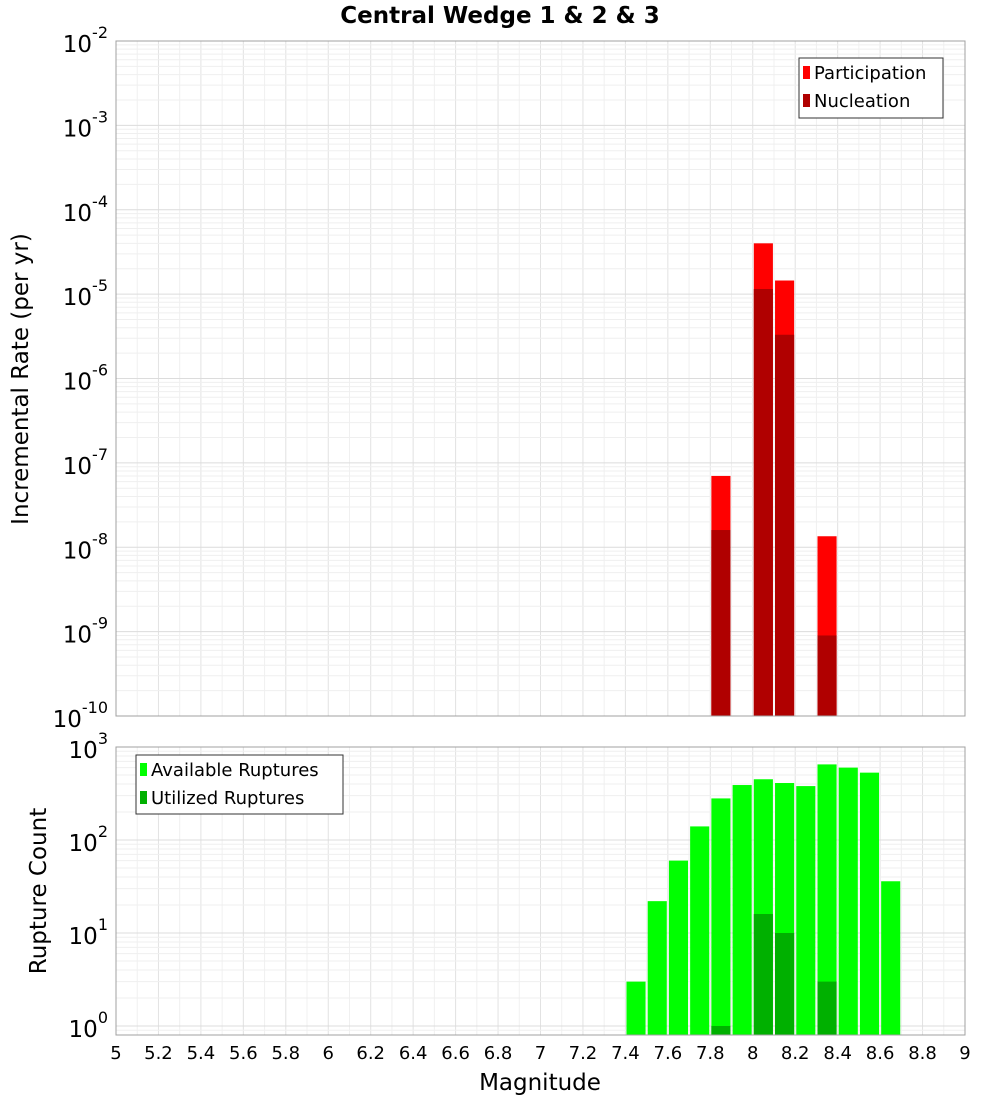 This screenshot has height=1100, width=1000. What do you see at coordinates (583, 1053) in the screenshot?
I see `x-tick-label: 7.2` at bounding box center [583, 1053].